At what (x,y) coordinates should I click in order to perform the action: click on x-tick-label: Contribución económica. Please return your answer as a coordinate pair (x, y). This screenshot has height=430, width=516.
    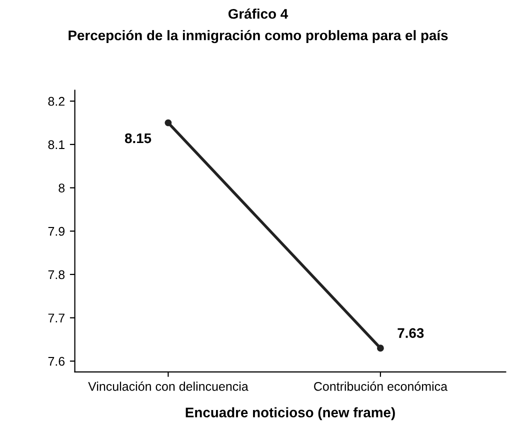
    Looking at the image, I should click on (381, 386).